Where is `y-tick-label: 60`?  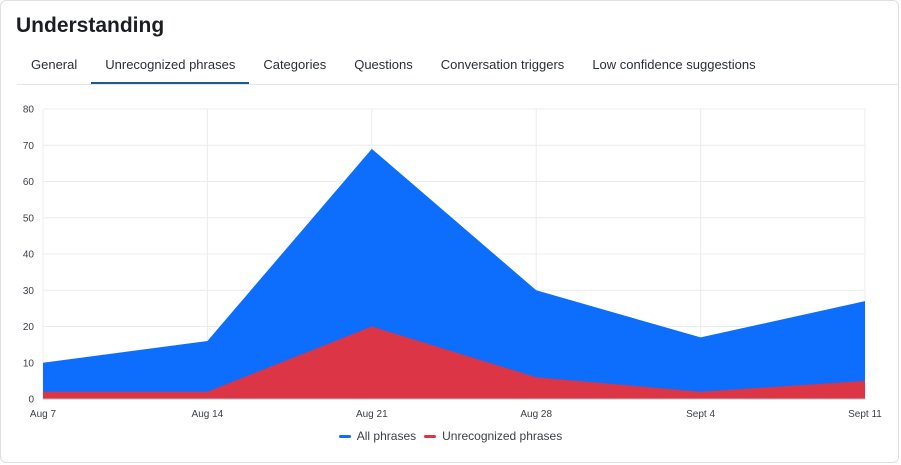
y-tick-label: 60 is located at coordinates (29, 182).